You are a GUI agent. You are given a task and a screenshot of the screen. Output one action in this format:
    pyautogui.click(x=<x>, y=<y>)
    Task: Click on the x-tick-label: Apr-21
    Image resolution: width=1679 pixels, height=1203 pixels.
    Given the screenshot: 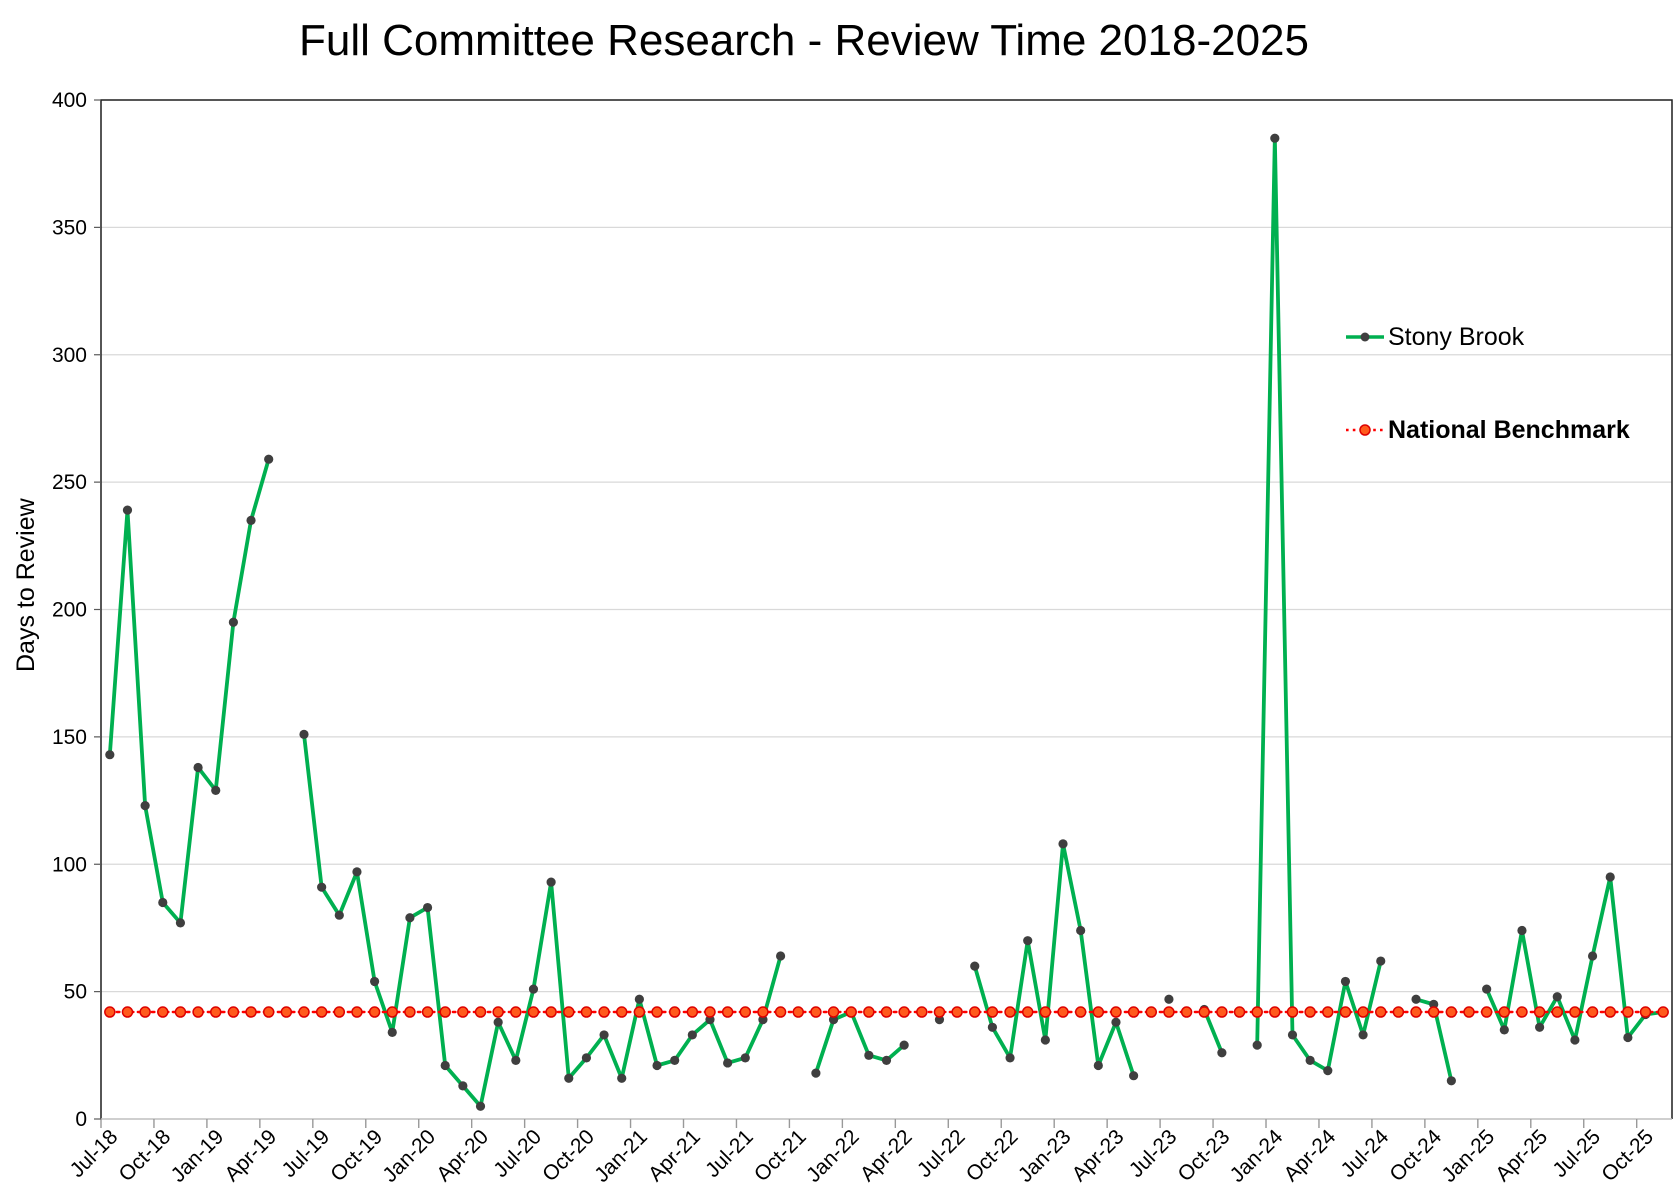 What is the action you would take?
    pyautogui.click(x=674, y=1155)
    